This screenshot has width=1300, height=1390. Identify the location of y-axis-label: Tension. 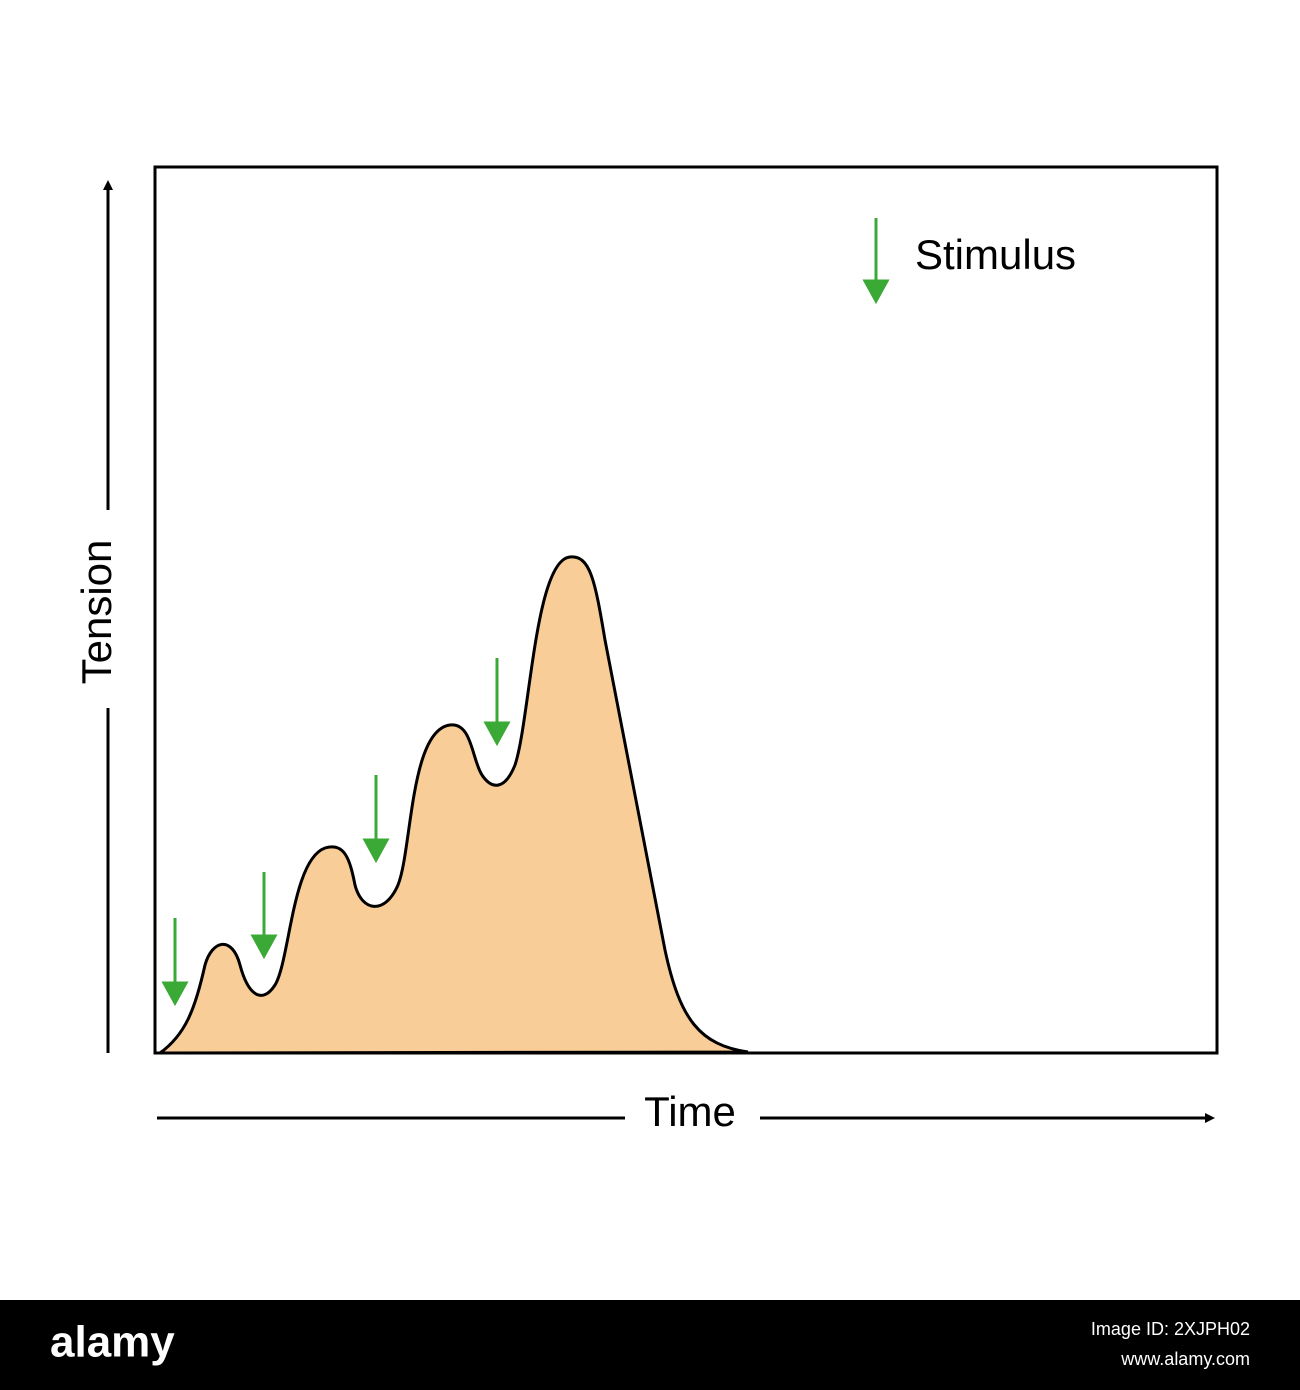
(96, 612).